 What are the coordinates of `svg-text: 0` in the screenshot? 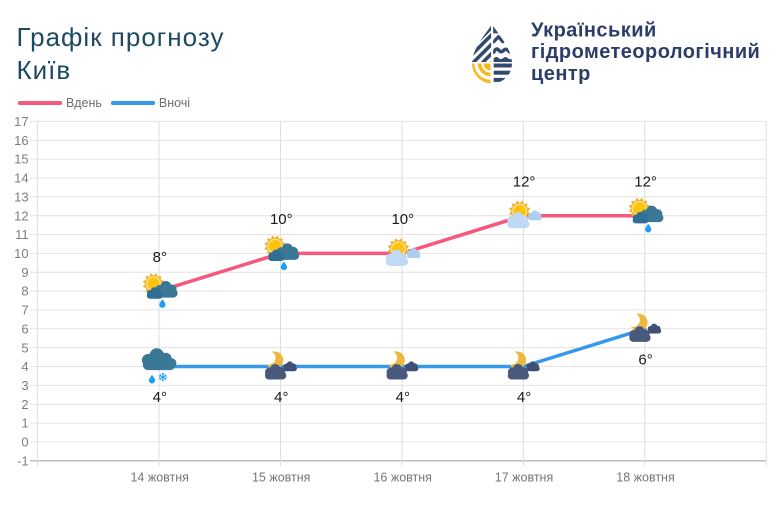 It's located at (24, 442).